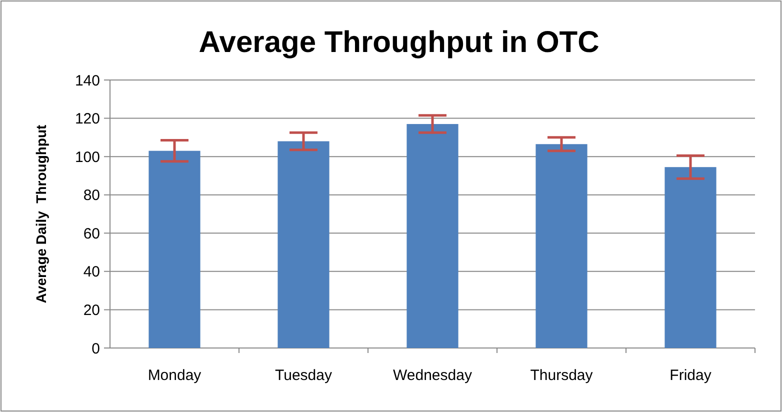 Image resolution: width=782 pixels, height=412 pixels. I want to click on y-tick-label: 60, so click(91, 233).